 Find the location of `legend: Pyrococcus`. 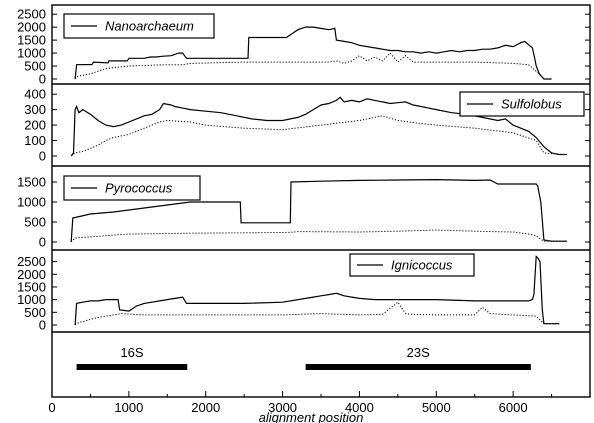

legend: Pyrococcus is located at coordinates (132, 188).